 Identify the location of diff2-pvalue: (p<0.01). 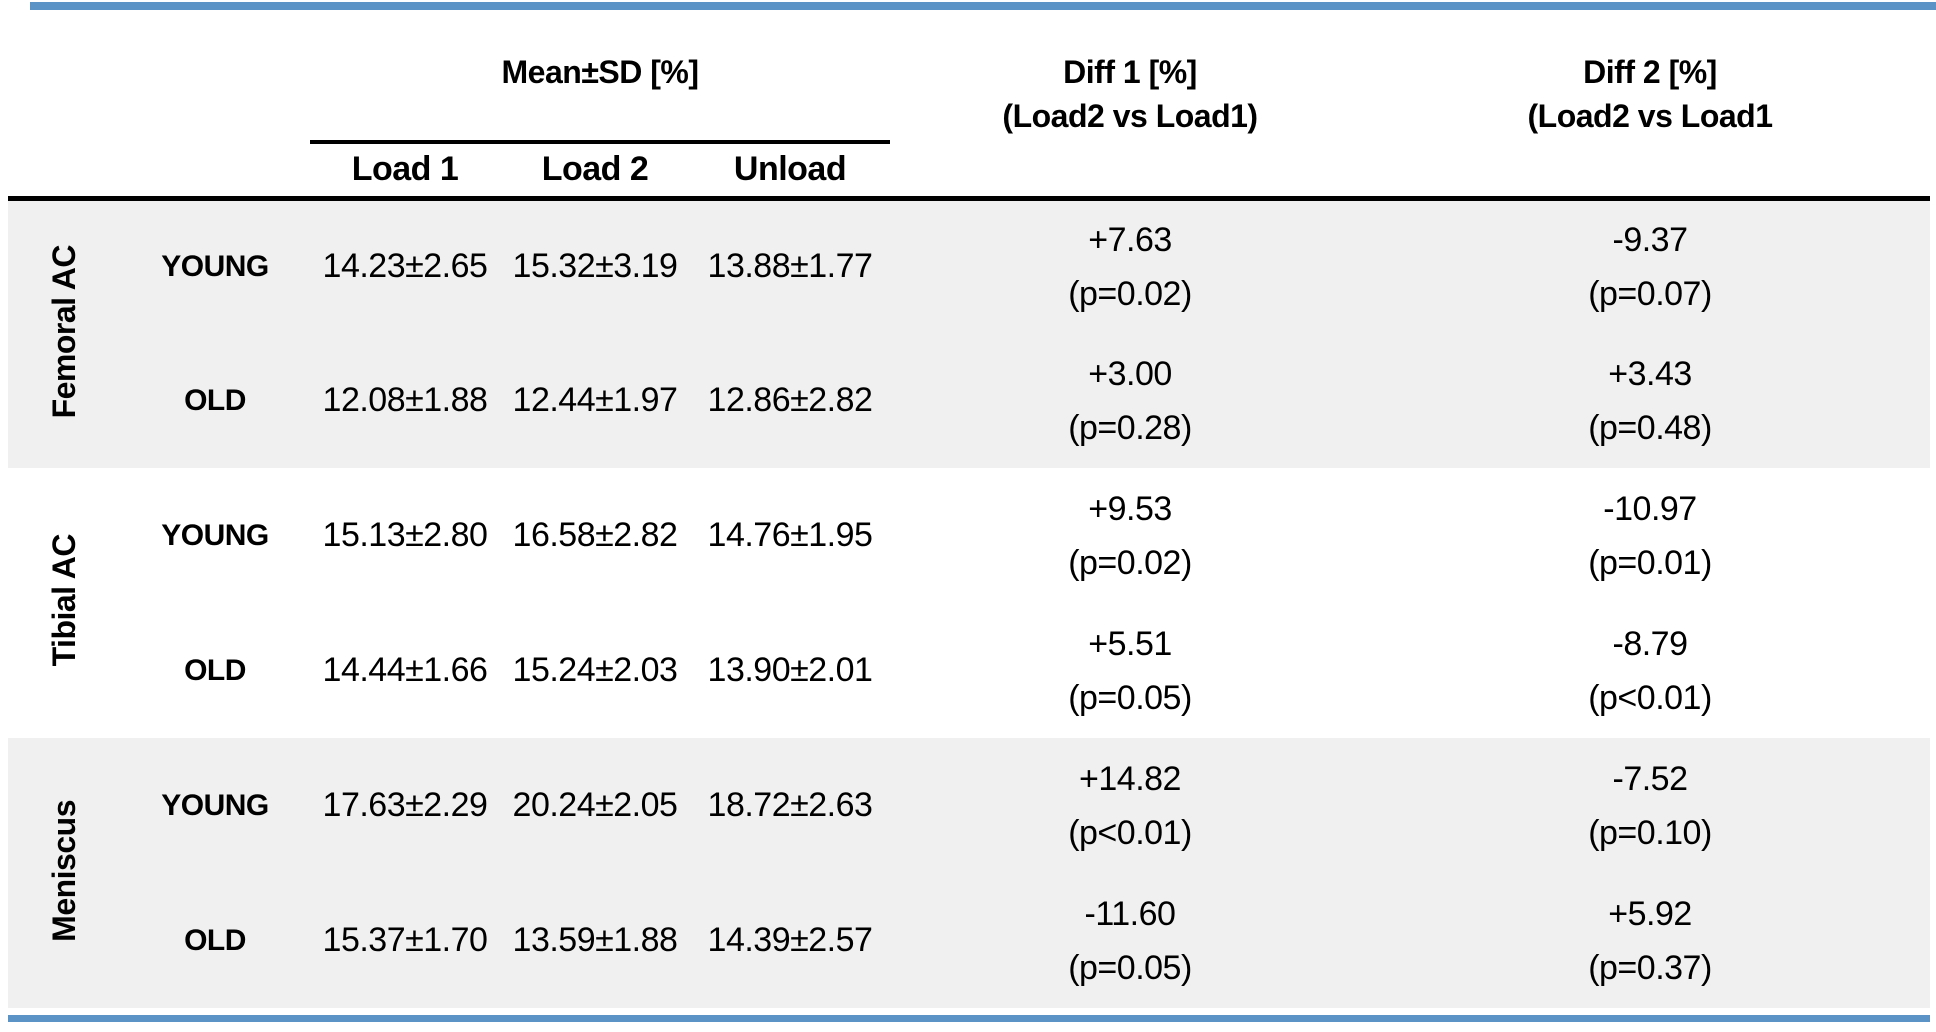
(1650, 697).